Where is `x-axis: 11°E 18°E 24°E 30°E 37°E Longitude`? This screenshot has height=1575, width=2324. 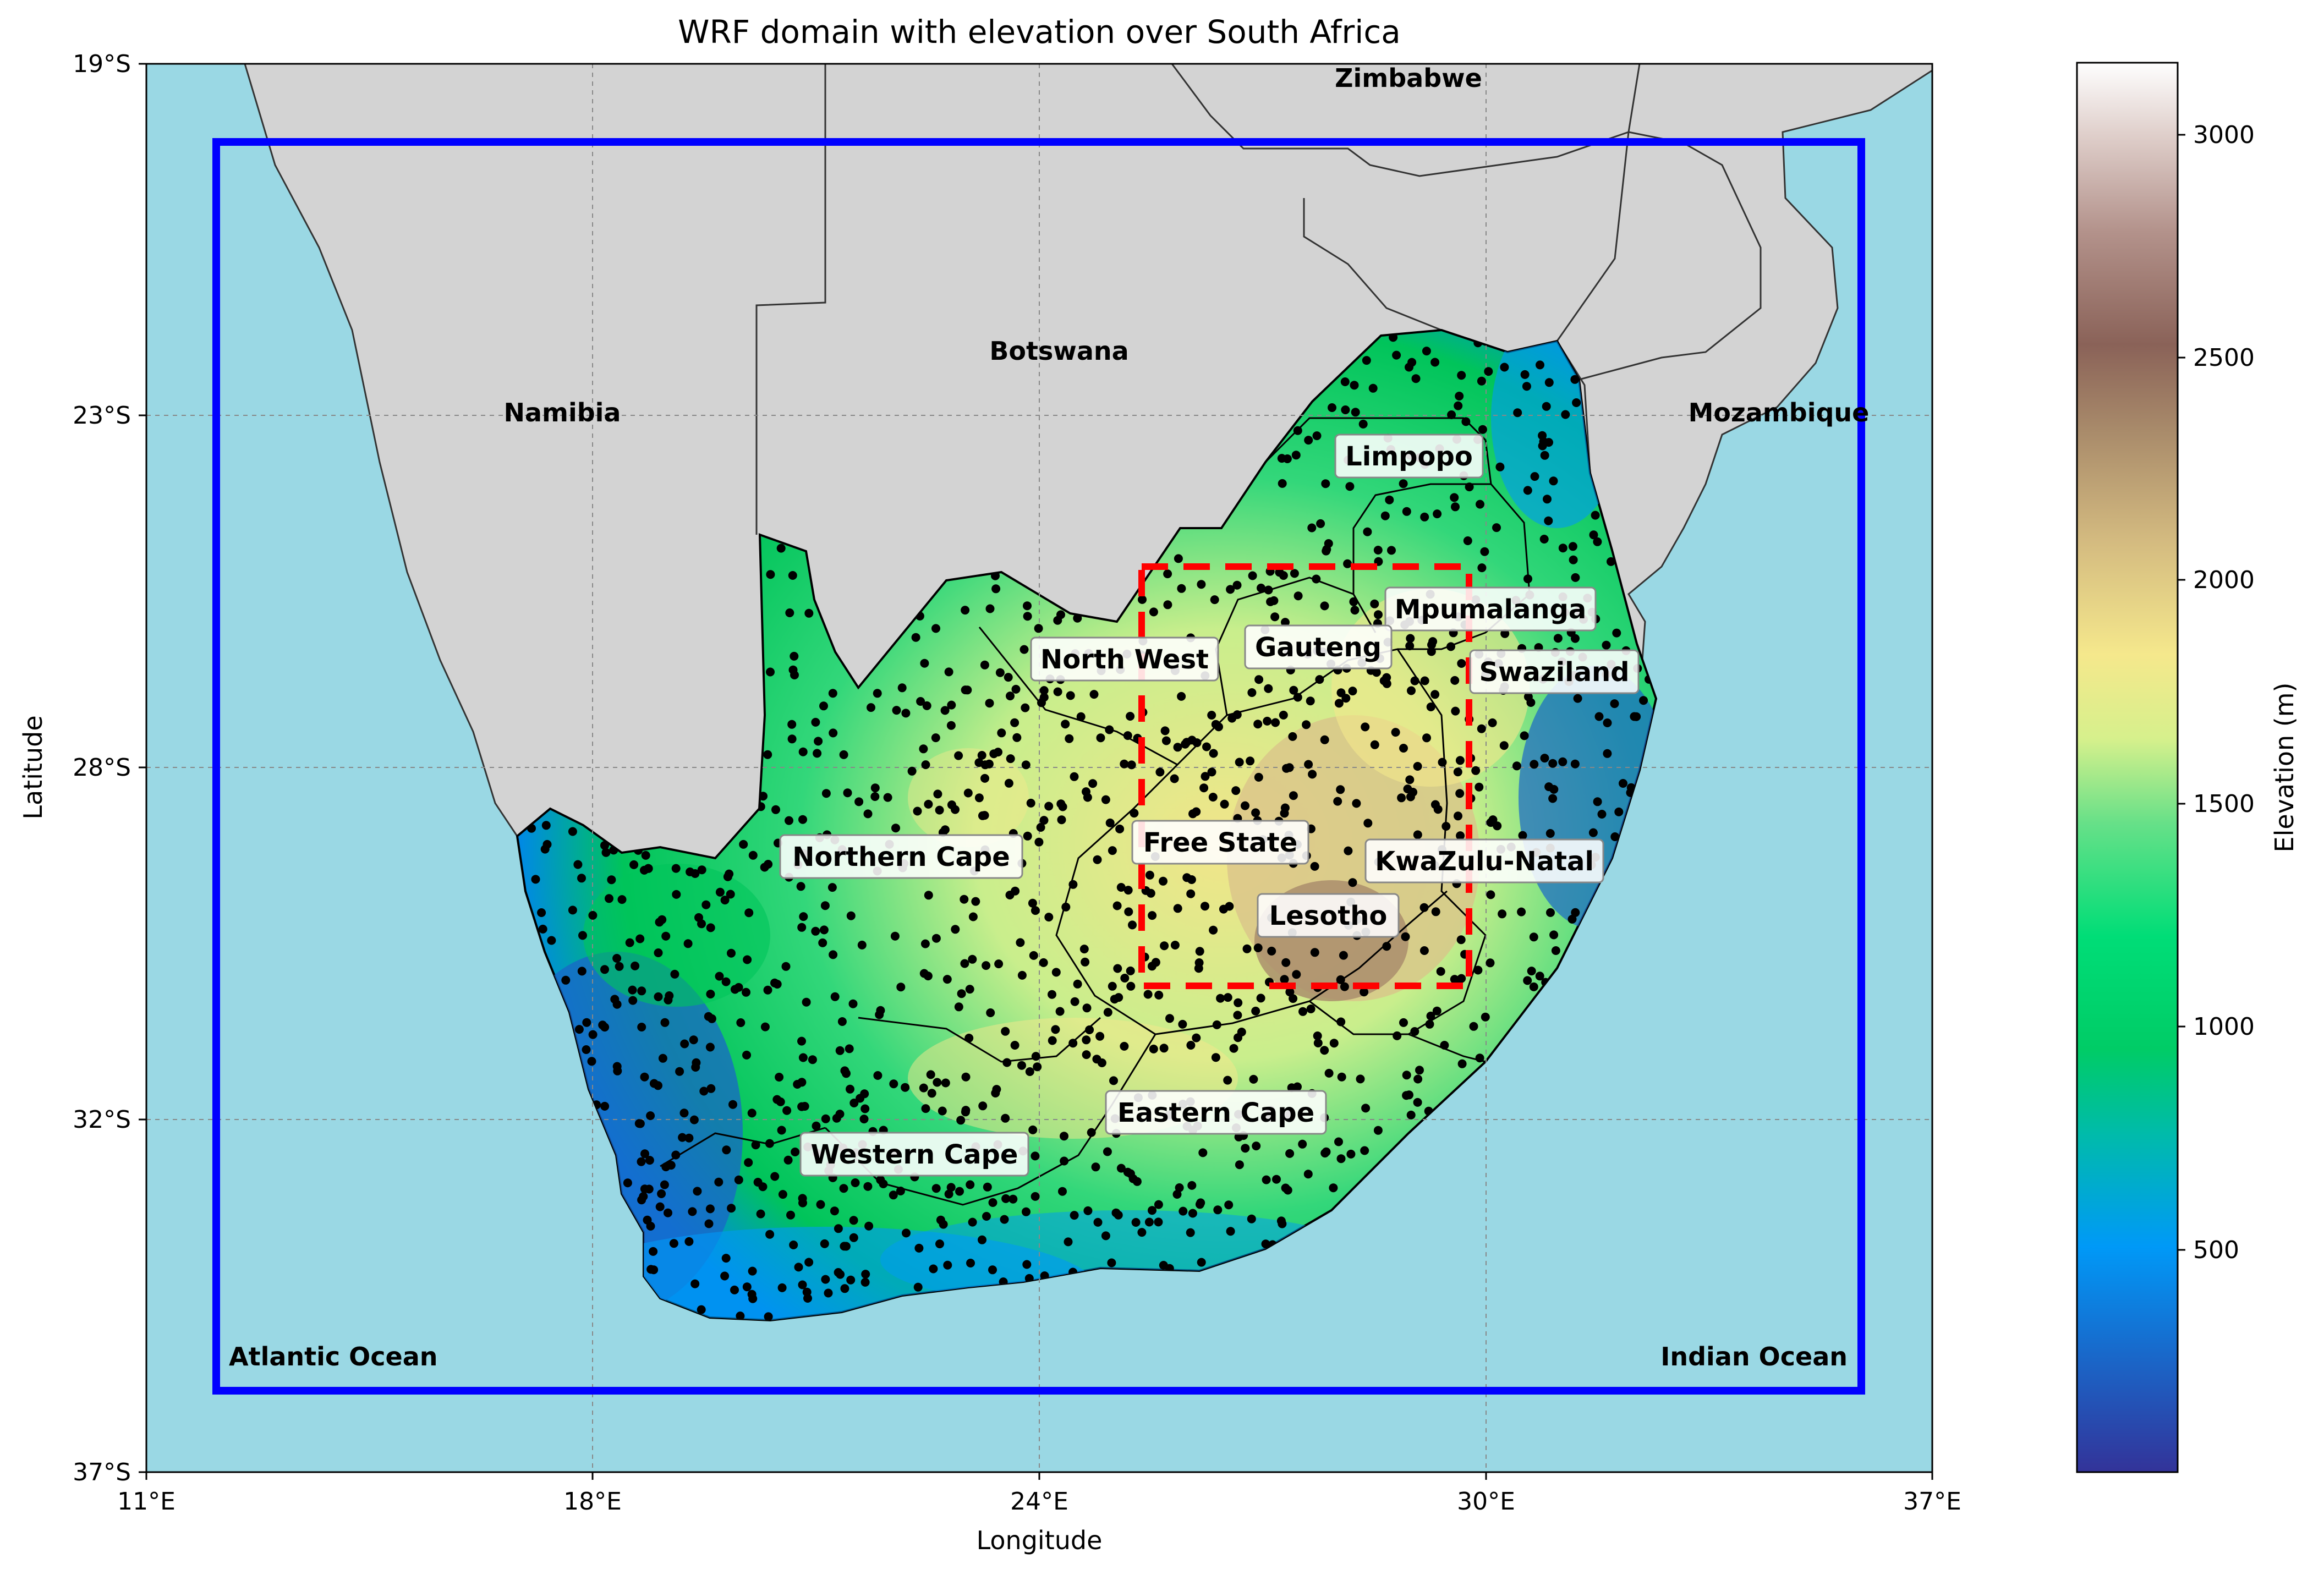
x-axis: 11°E 18°E 24°E 30°E 37°E Longitude is located at coordinates (1039, 1513).